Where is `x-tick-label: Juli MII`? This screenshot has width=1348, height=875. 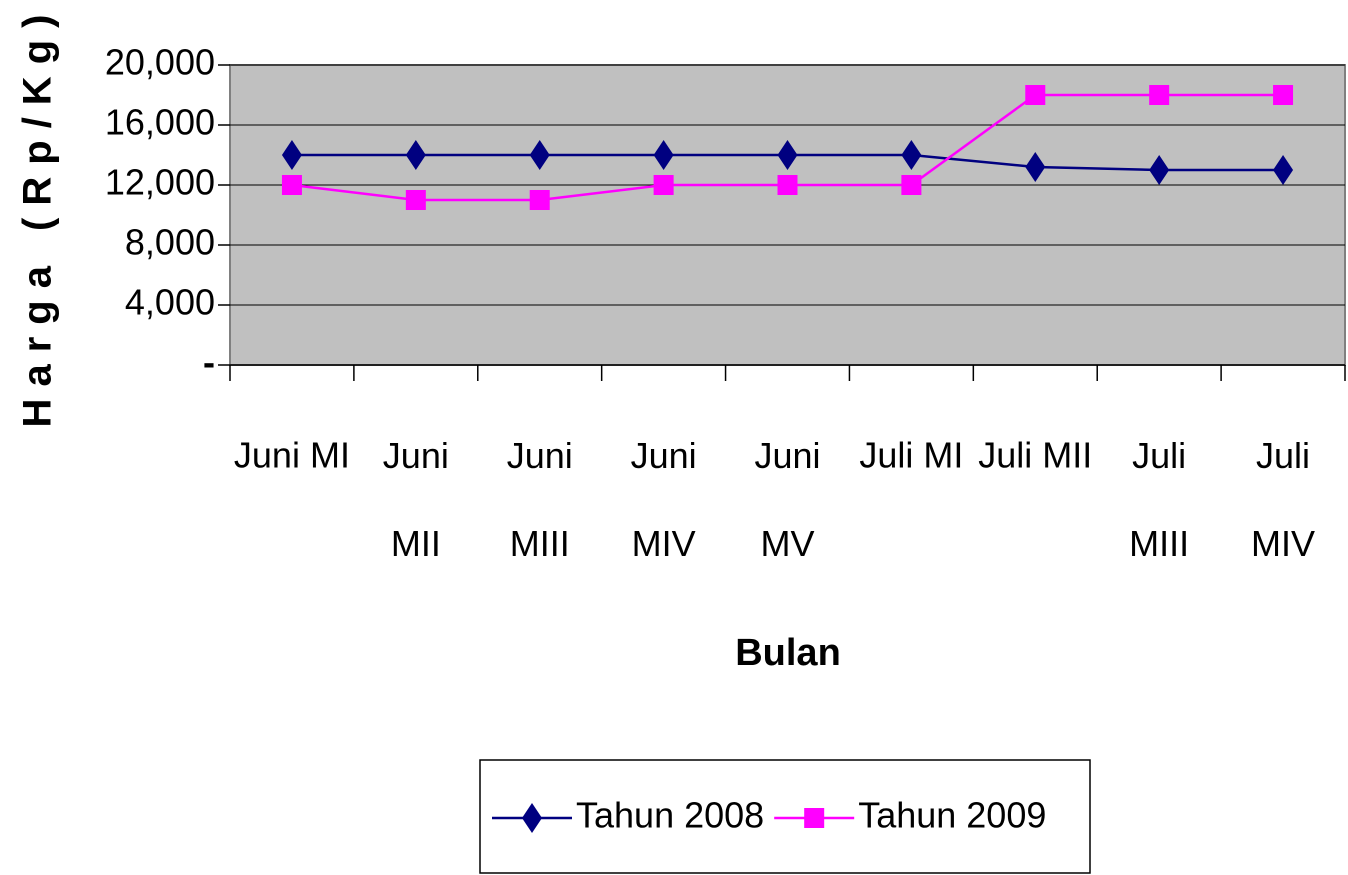
x-tick-label: Juli MII is located at coordinates (1035, 455).